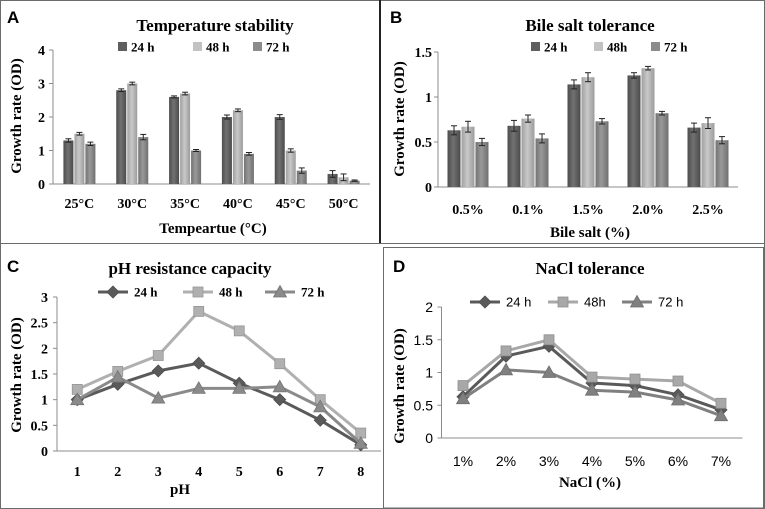 The height and width of the screenshot is (509, 765). What do you see at coordinates (79, 133) in the screenshot?
I see `error-bar-48-h-25-c` at bounding box center [79, 133].